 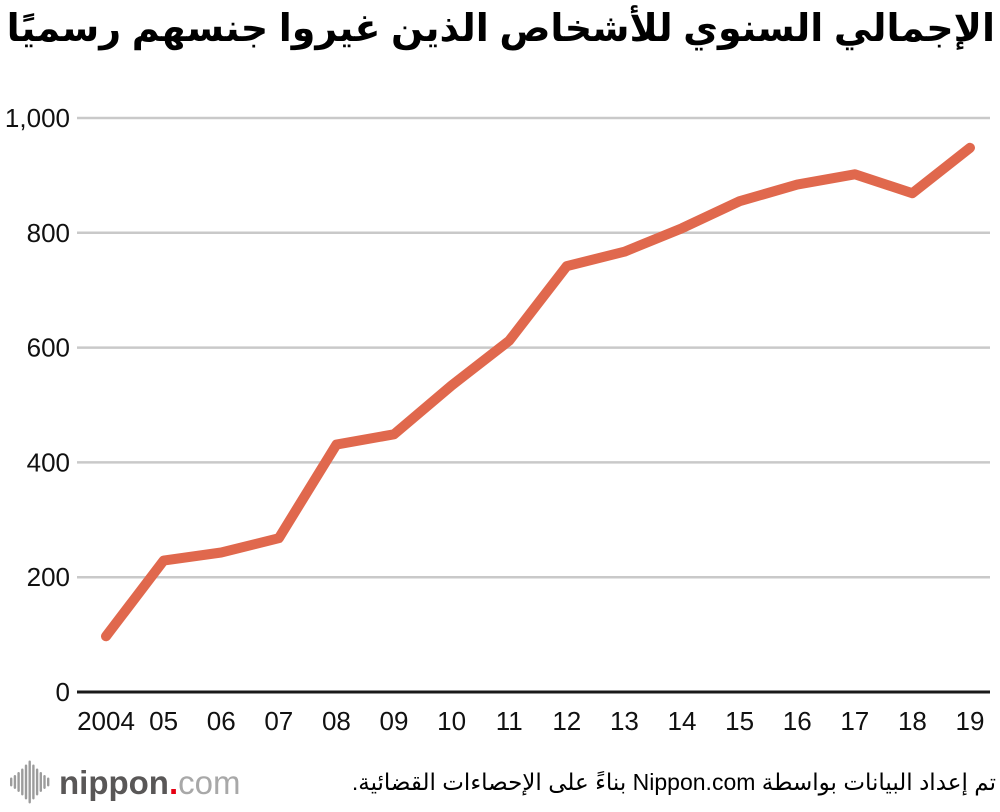 What do you see at coordinates (163, 721) in the screenshot?
I see `x-tick-label: 05` at bounding box center [163, 721].